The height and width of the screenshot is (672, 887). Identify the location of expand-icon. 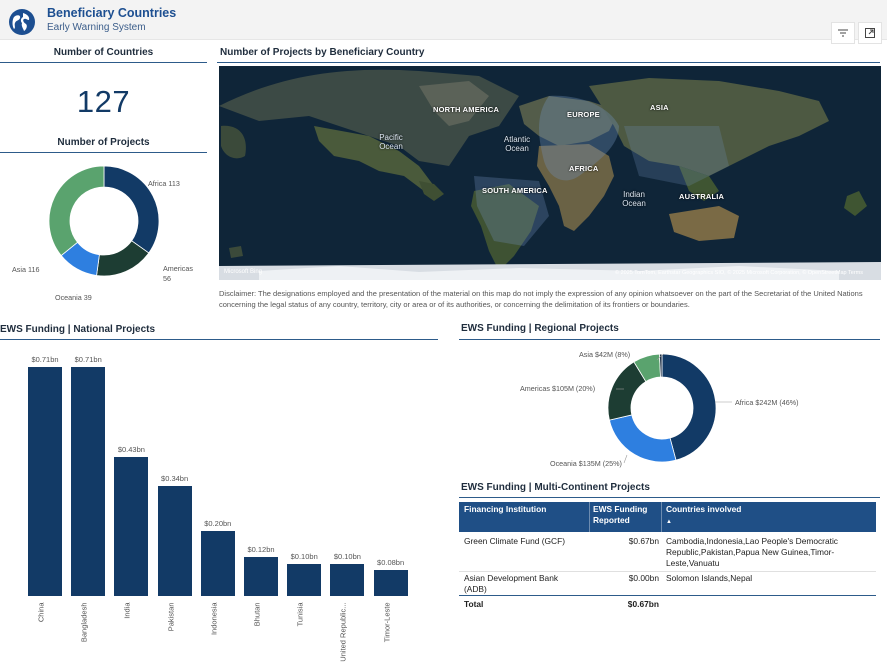
(870, 33).